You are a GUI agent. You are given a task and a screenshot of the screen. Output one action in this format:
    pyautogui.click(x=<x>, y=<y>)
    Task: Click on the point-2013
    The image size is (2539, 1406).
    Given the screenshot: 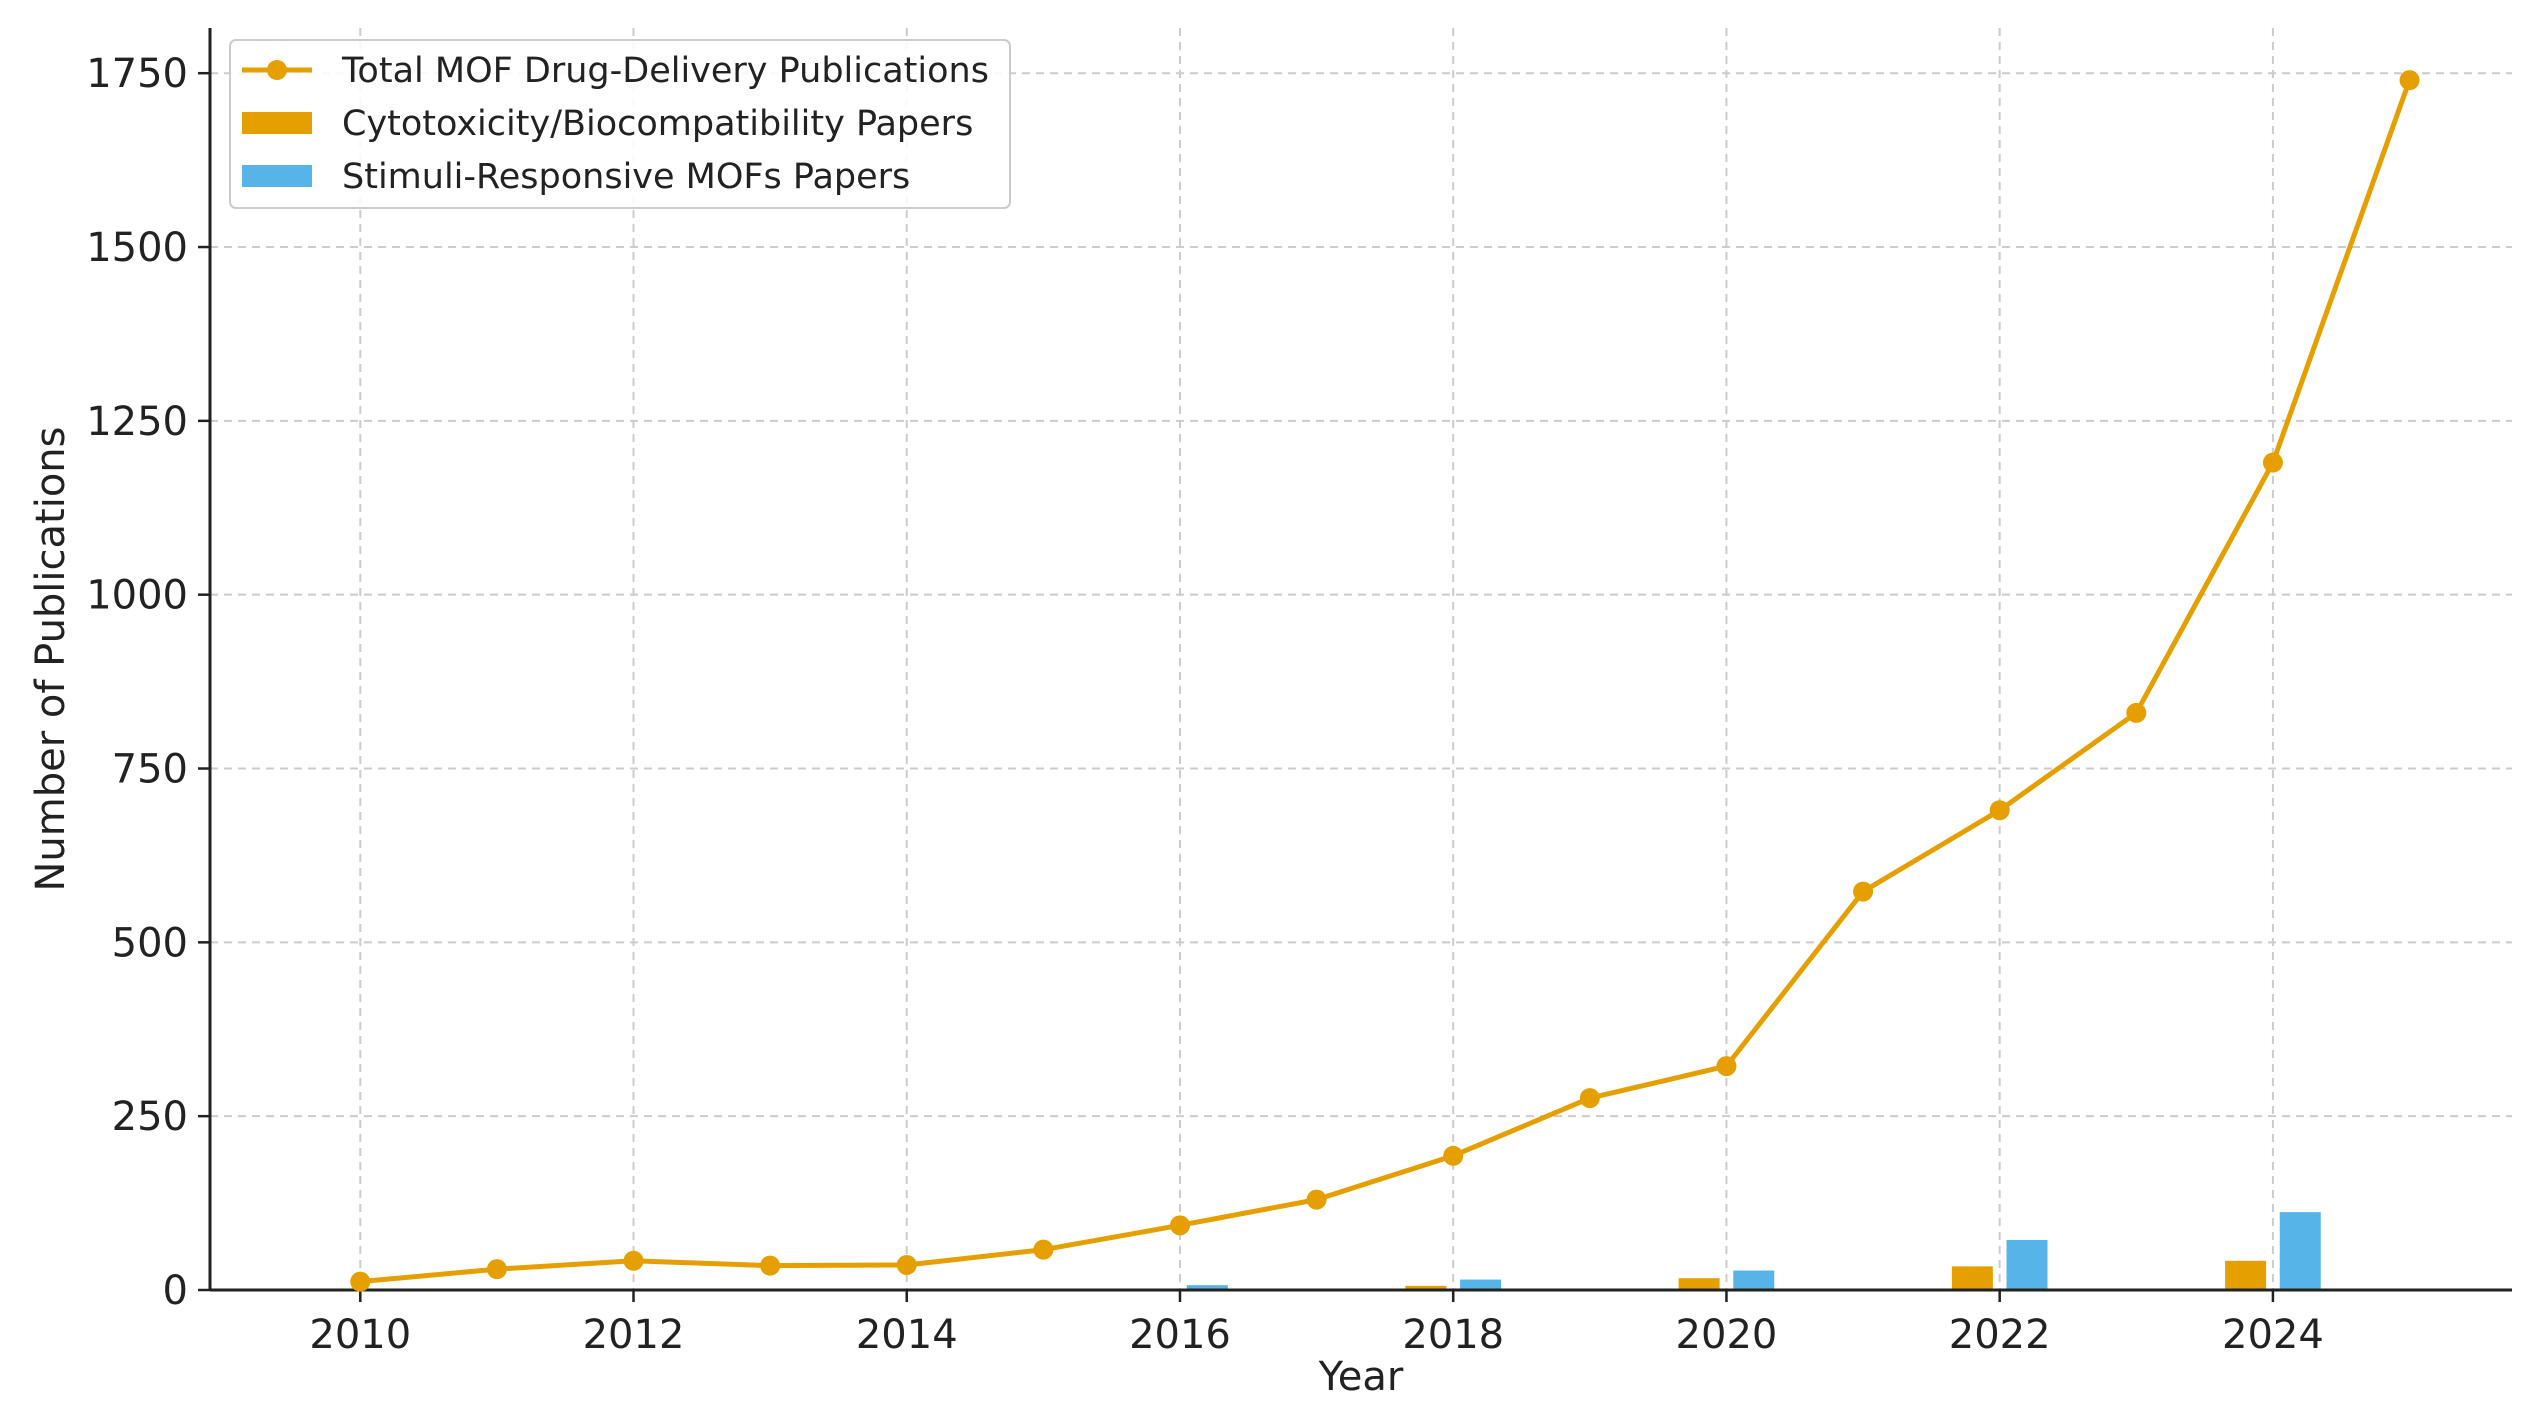 What is the action you would take?
    pyautogui.click(x=770, y=1265)
    